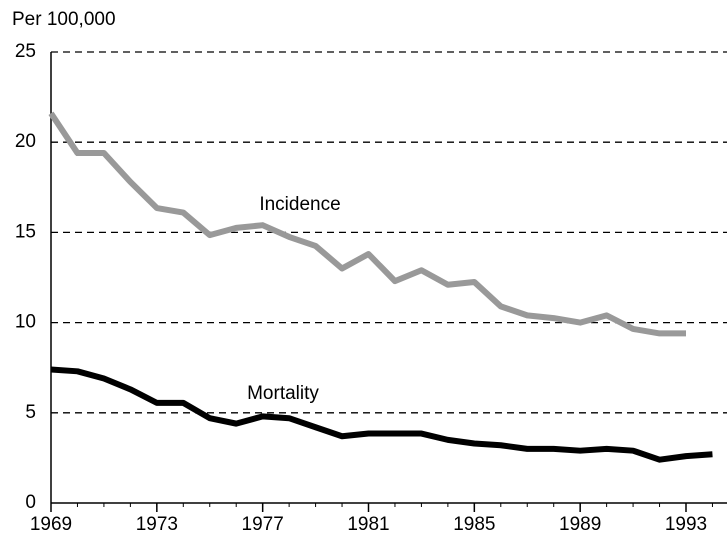 This screenshot has height=538, width=727. What do you see at coordinates (580, 524) in the screenshot?
I see `x-tick-label: 1989` at bounding box center [580, 524].